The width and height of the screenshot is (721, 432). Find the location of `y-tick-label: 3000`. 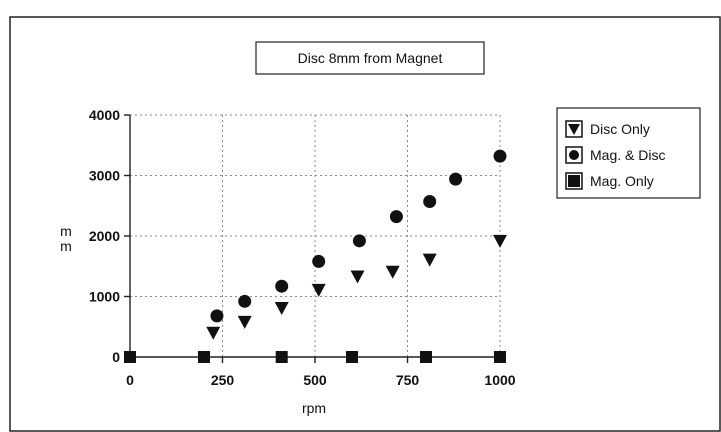

y-tick-label: 3000 is located at coordinates (104, 176).